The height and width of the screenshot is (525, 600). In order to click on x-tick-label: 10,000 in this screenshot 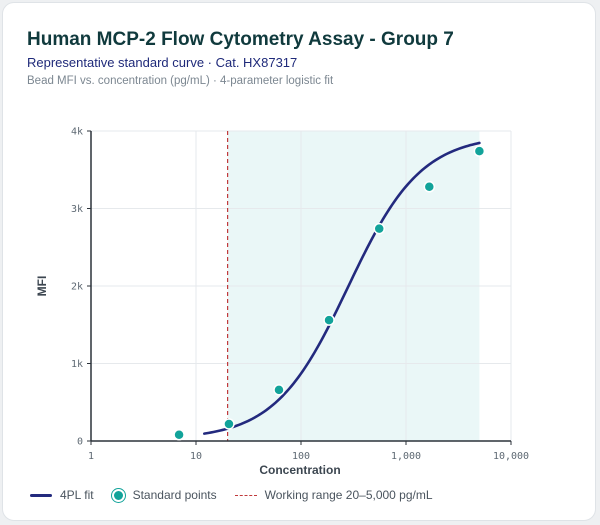, I will do `click(511, 456)`.